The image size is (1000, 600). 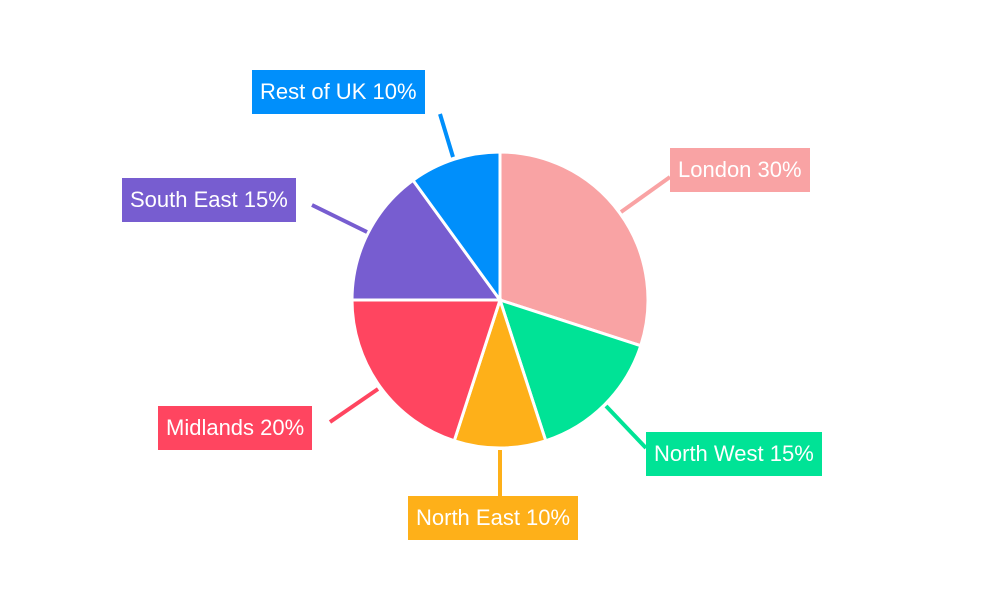 I want to click on data-label-south-east: South East 15%, so click(x=209, y=200).